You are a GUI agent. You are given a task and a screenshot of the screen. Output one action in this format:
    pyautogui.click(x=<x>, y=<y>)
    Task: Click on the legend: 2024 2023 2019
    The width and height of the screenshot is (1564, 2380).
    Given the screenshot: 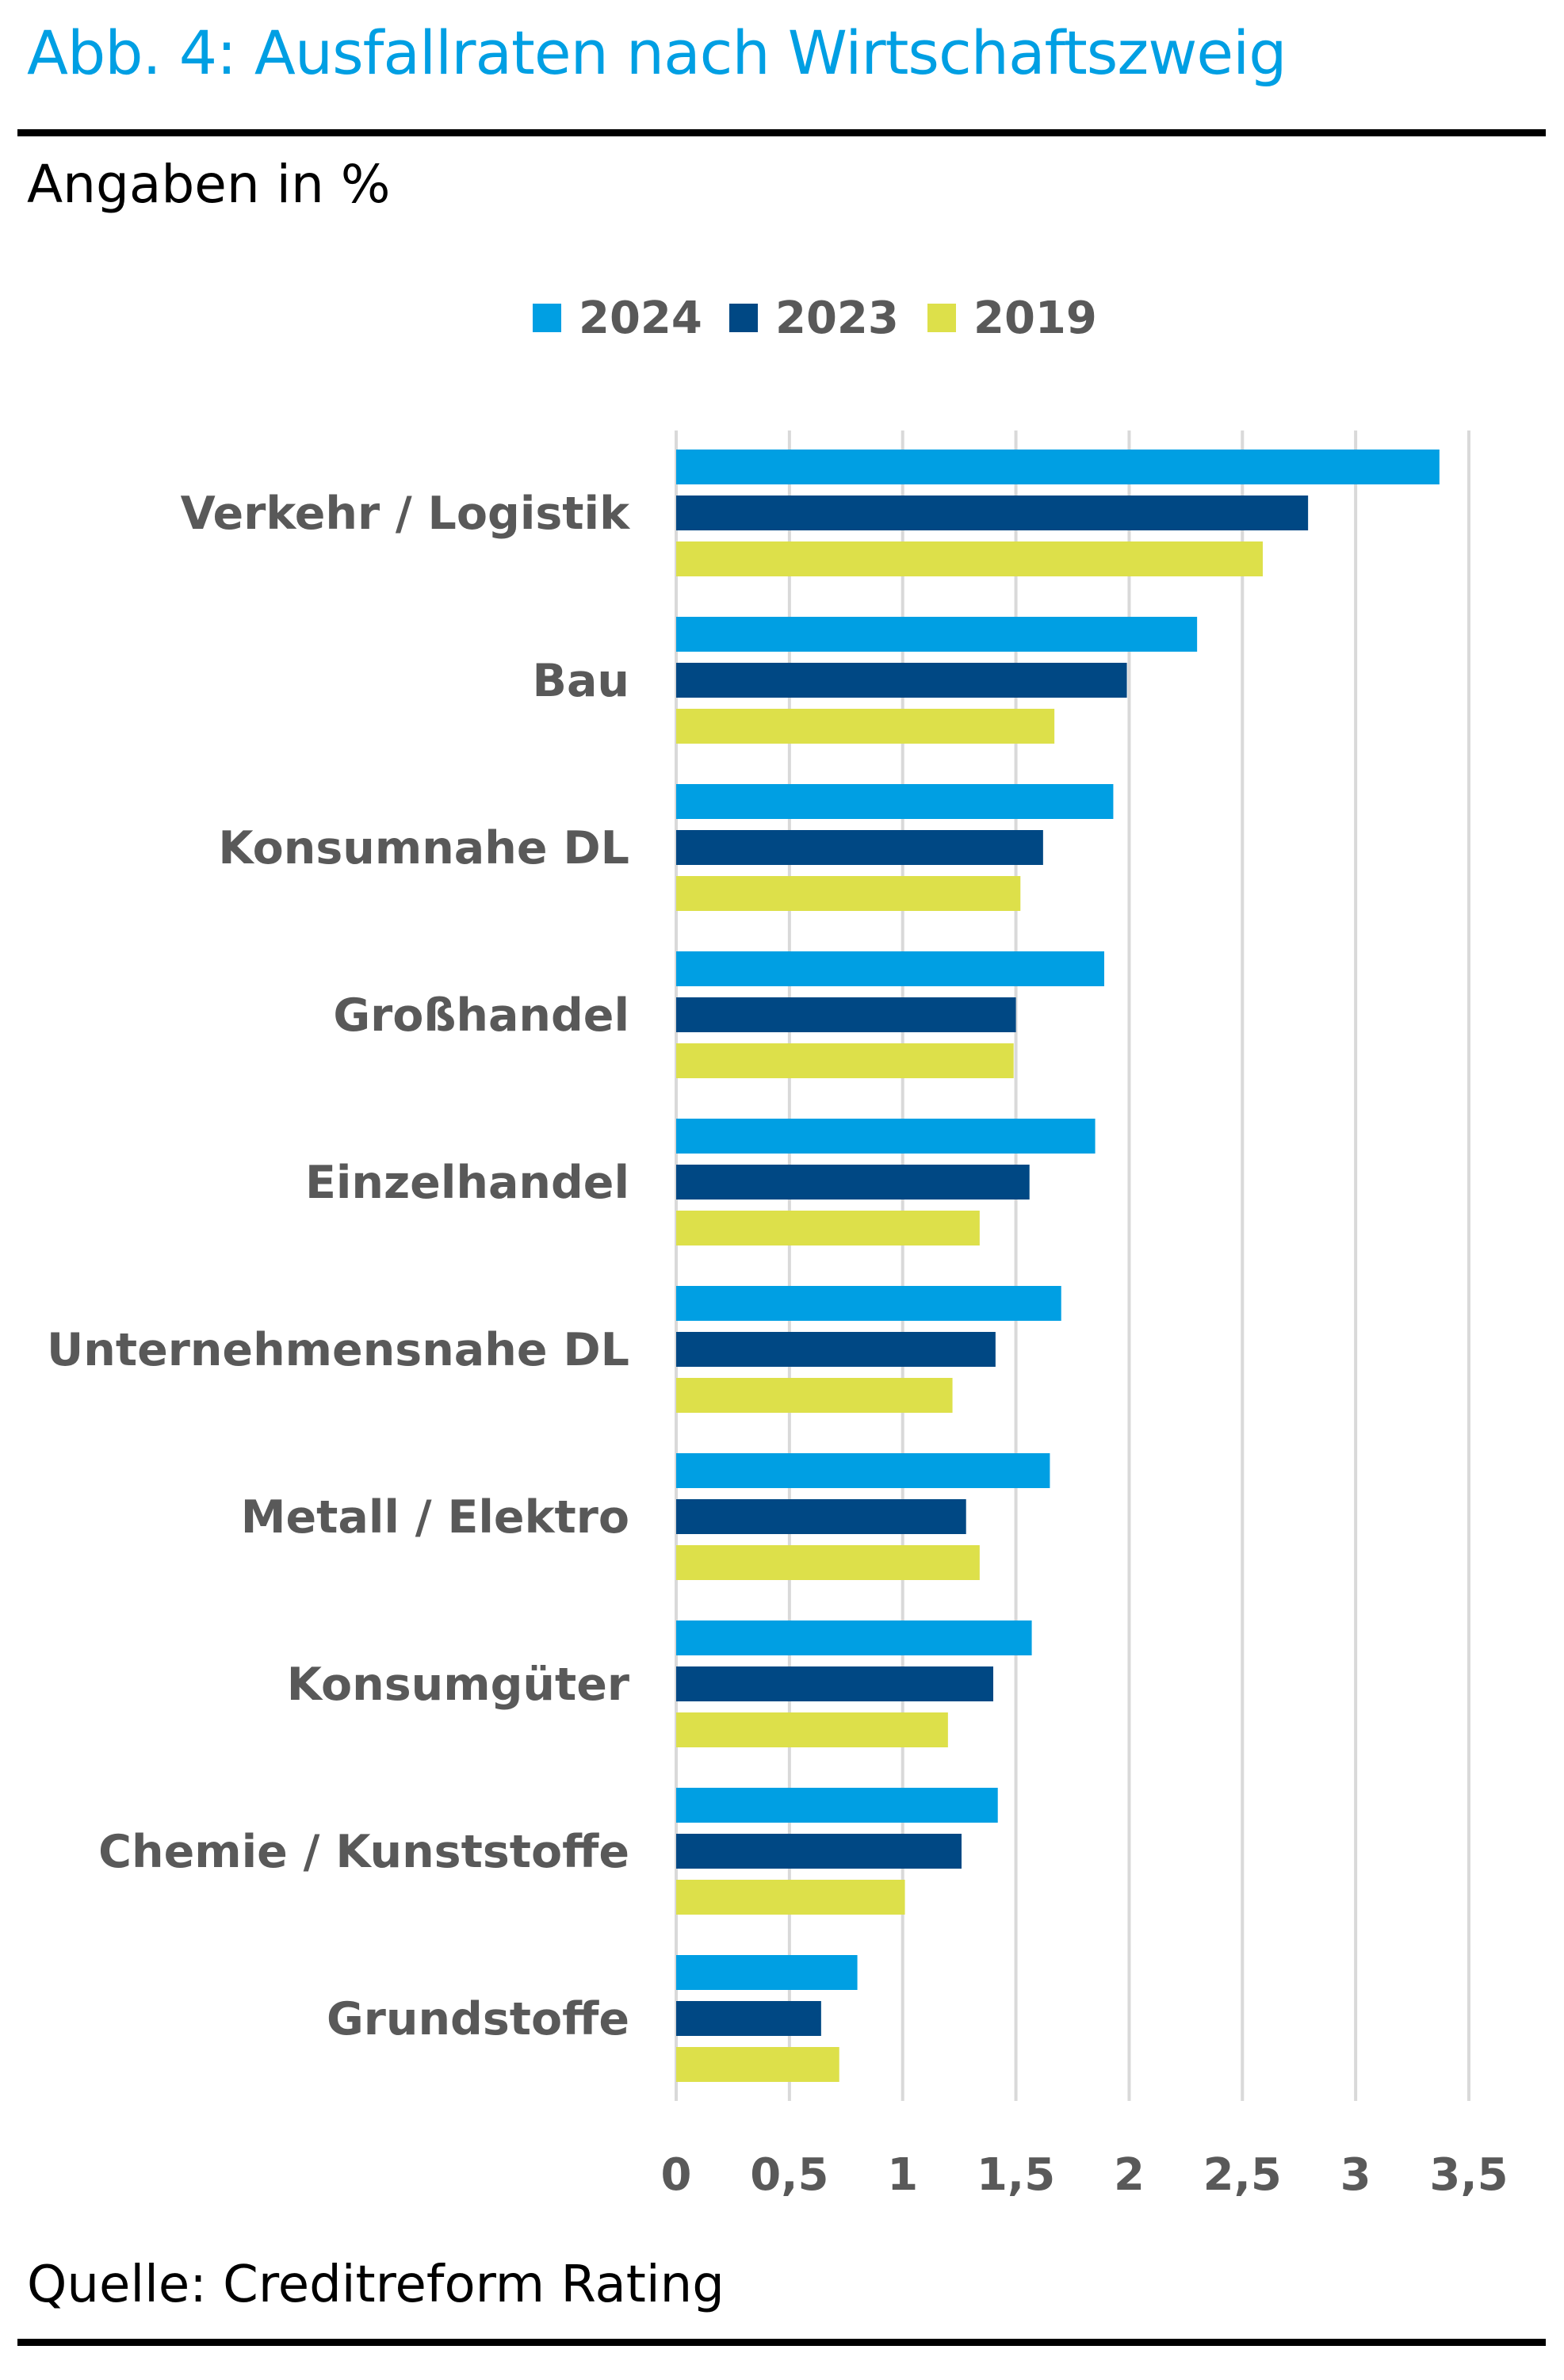 What is the action you would take?
    pyautogui.click(x=815, y=318)
    